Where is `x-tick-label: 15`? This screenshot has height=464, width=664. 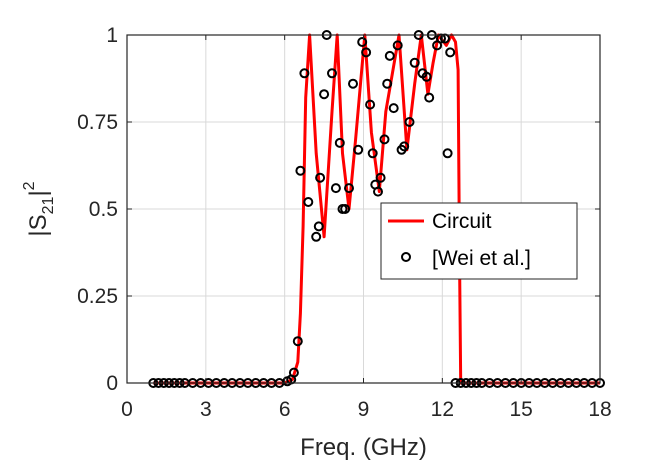 x-tick-label: 15 is located at coordinates (520, 409).